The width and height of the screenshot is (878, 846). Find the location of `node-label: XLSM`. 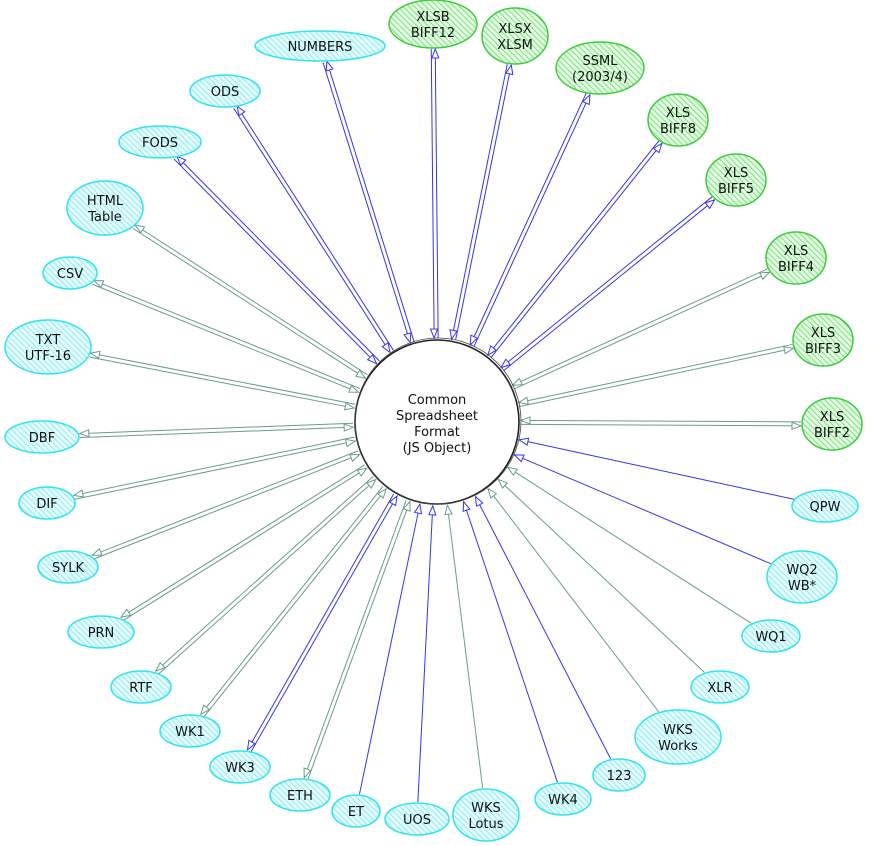

node-label: XLSM is located at coordinates (515, 45).